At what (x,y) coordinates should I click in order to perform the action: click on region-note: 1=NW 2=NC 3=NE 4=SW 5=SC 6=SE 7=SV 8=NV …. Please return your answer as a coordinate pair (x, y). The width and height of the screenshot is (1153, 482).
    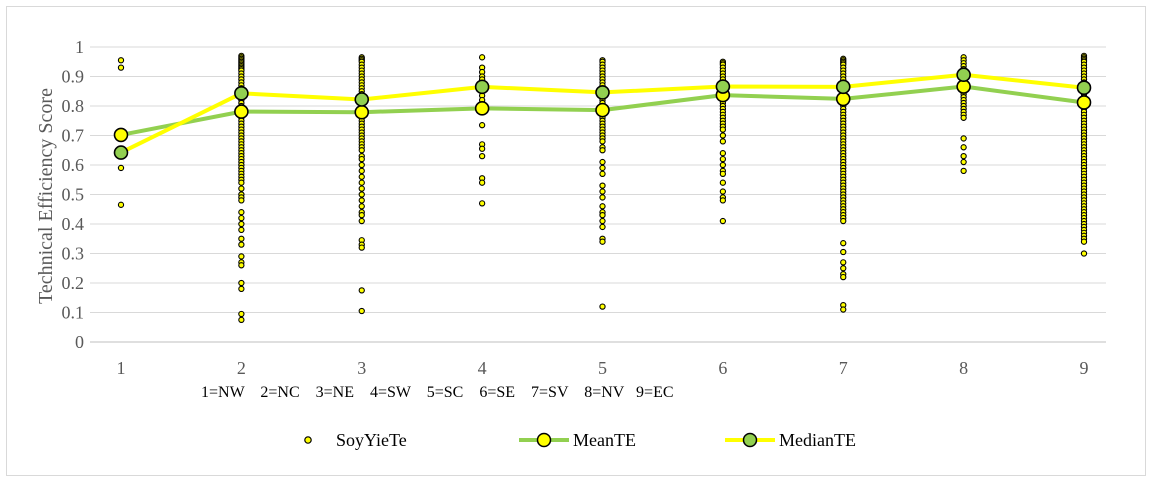
    Looking at the image, I should click on (437, 392).